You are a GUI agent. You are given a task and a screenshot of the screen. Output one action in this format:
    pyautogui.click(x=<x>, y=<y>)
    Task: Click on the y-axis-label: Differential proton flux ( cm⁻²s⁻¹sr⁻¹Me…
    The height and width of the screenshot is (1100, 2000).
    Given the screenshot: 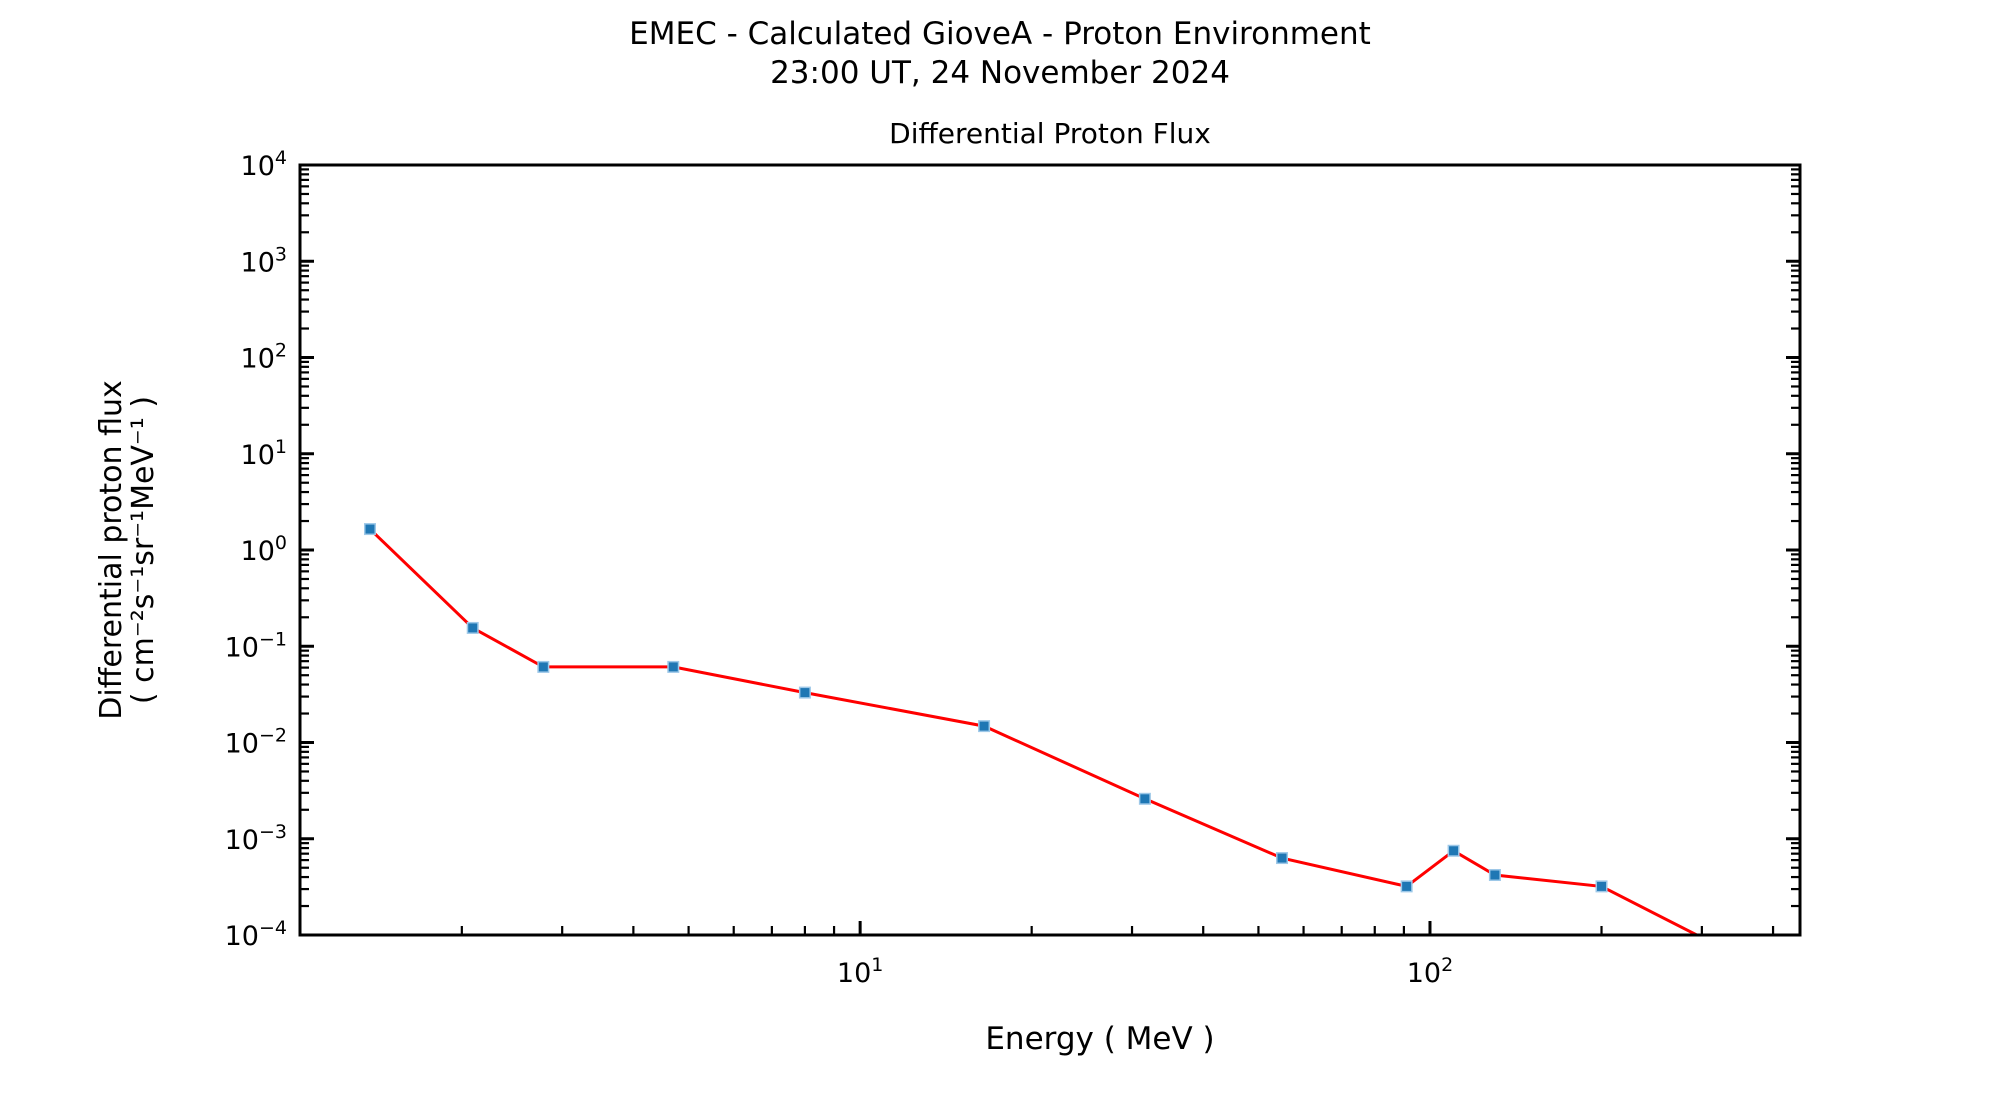 What is the action you would take?
    pyautogui.click(x=127, y=550)
    